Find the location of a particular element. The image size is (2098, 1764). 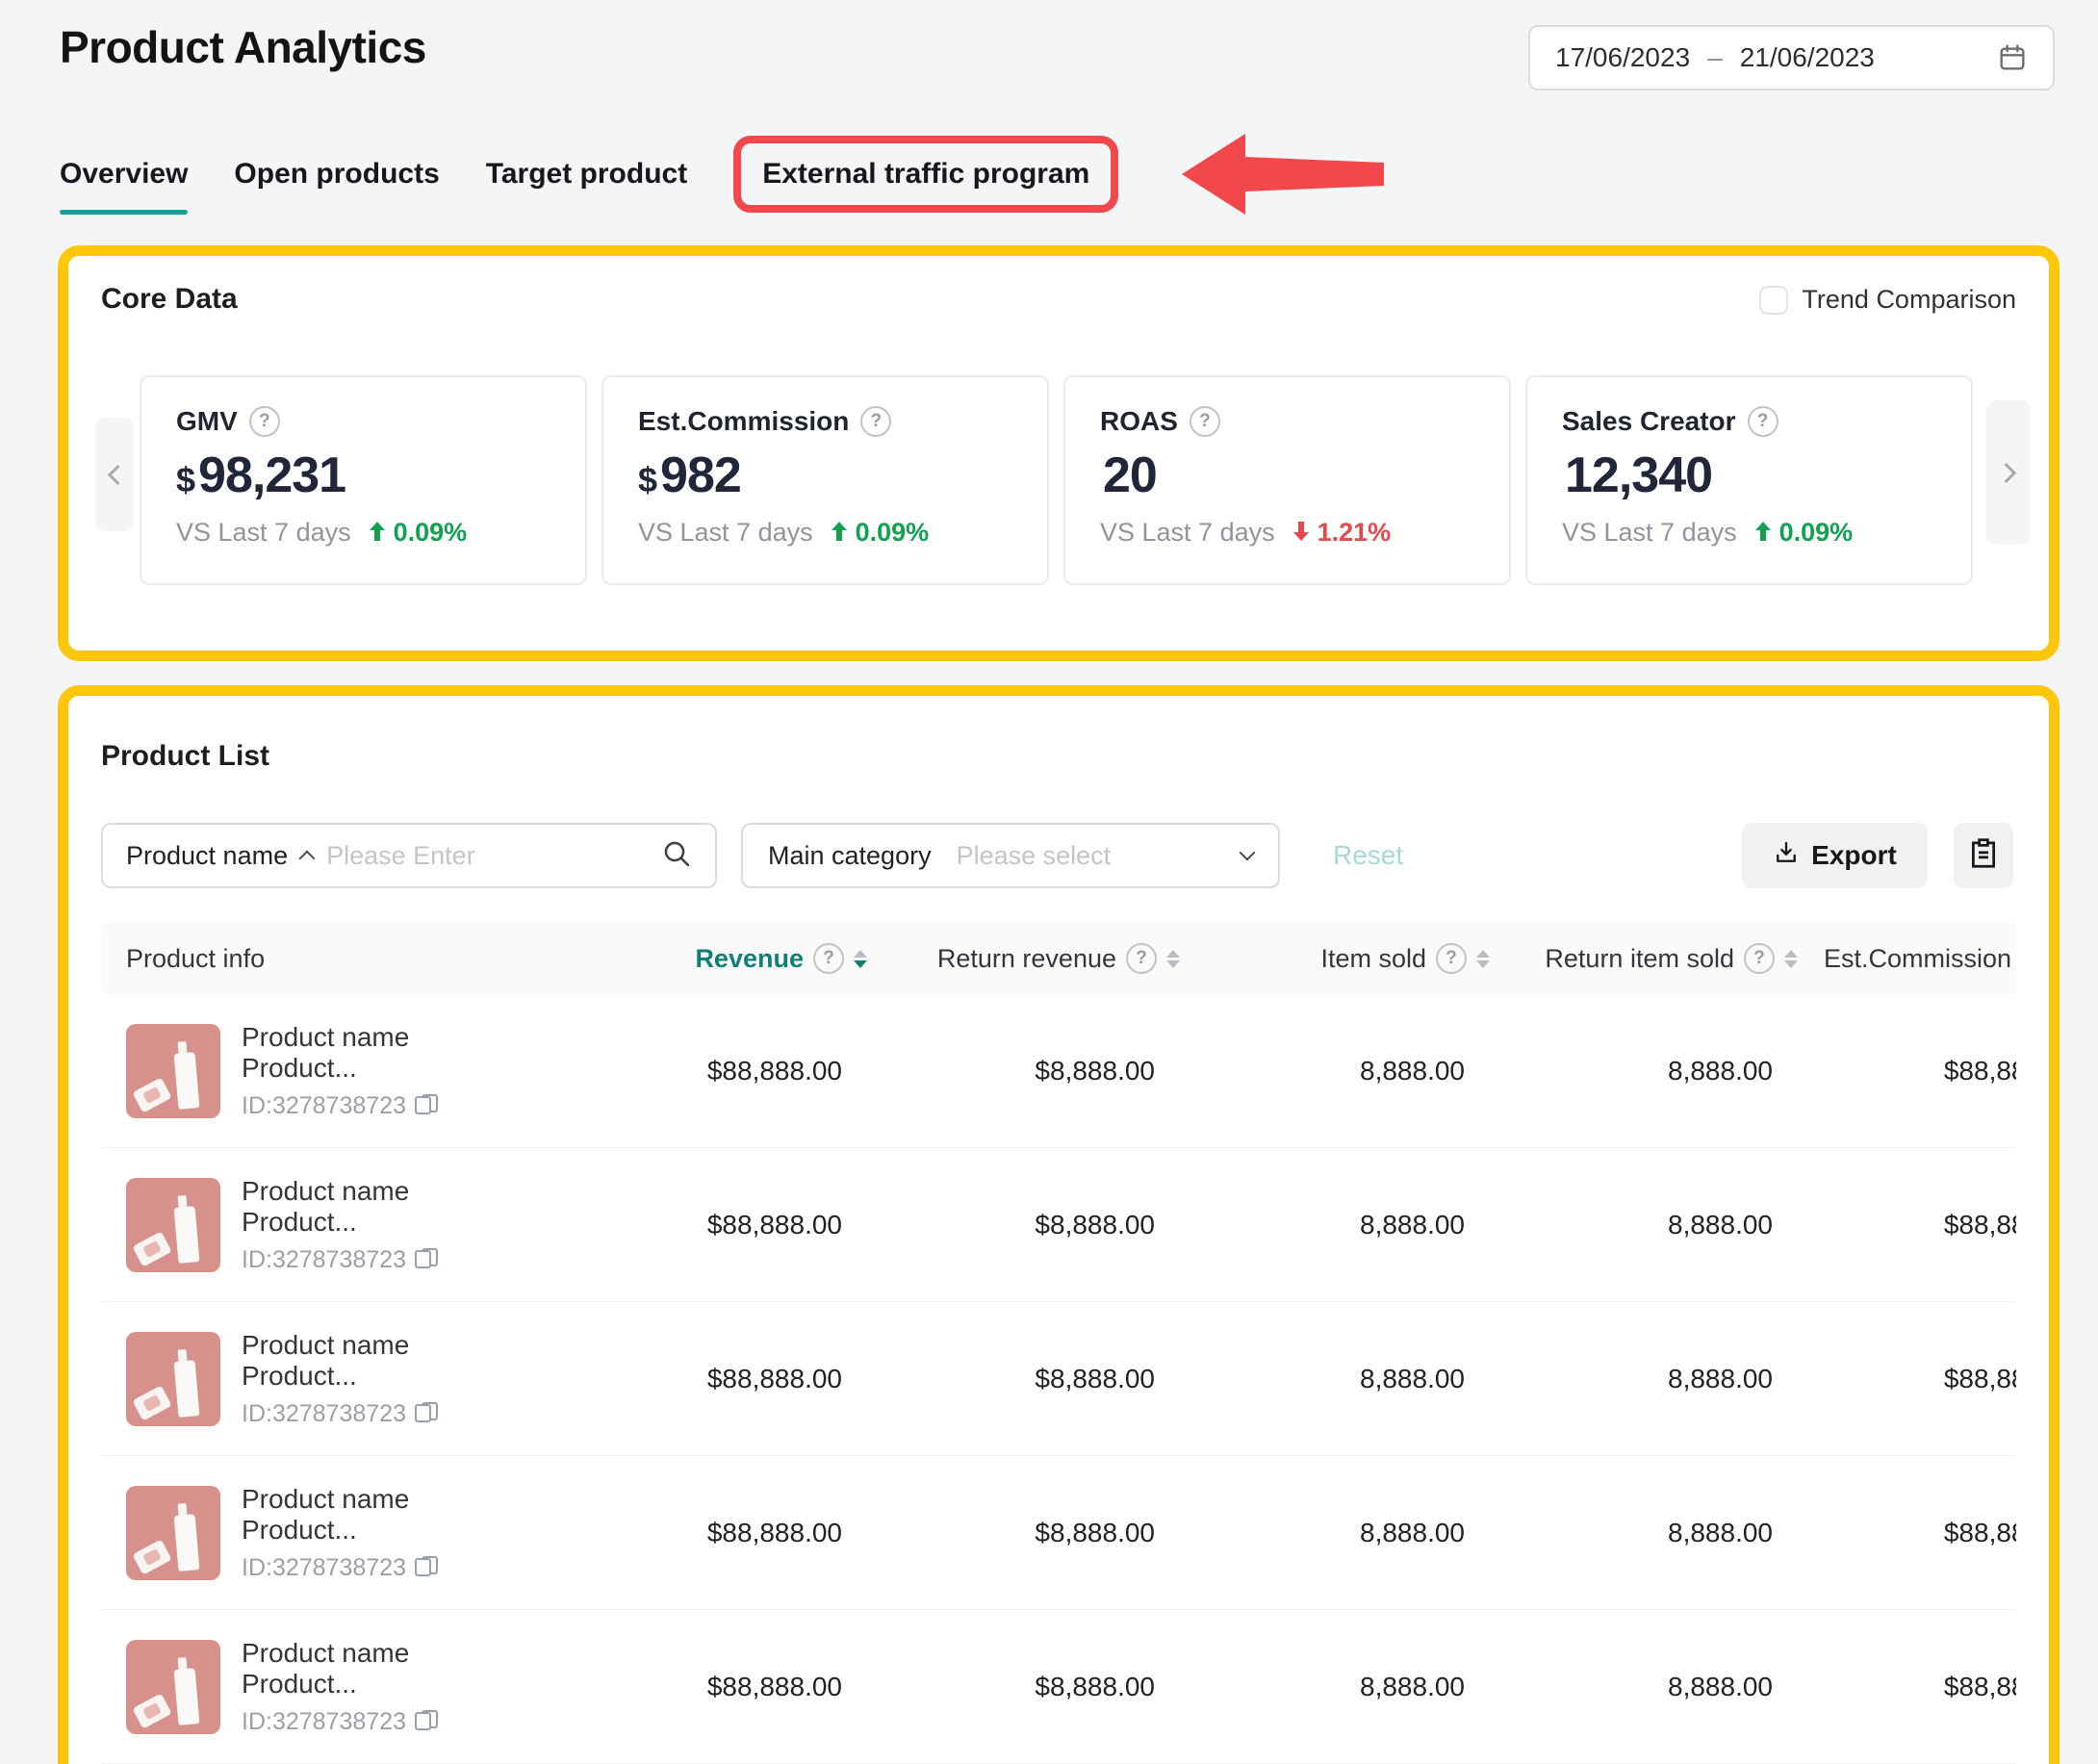

reset-button: Reset is located at coordinates (1368, 855).